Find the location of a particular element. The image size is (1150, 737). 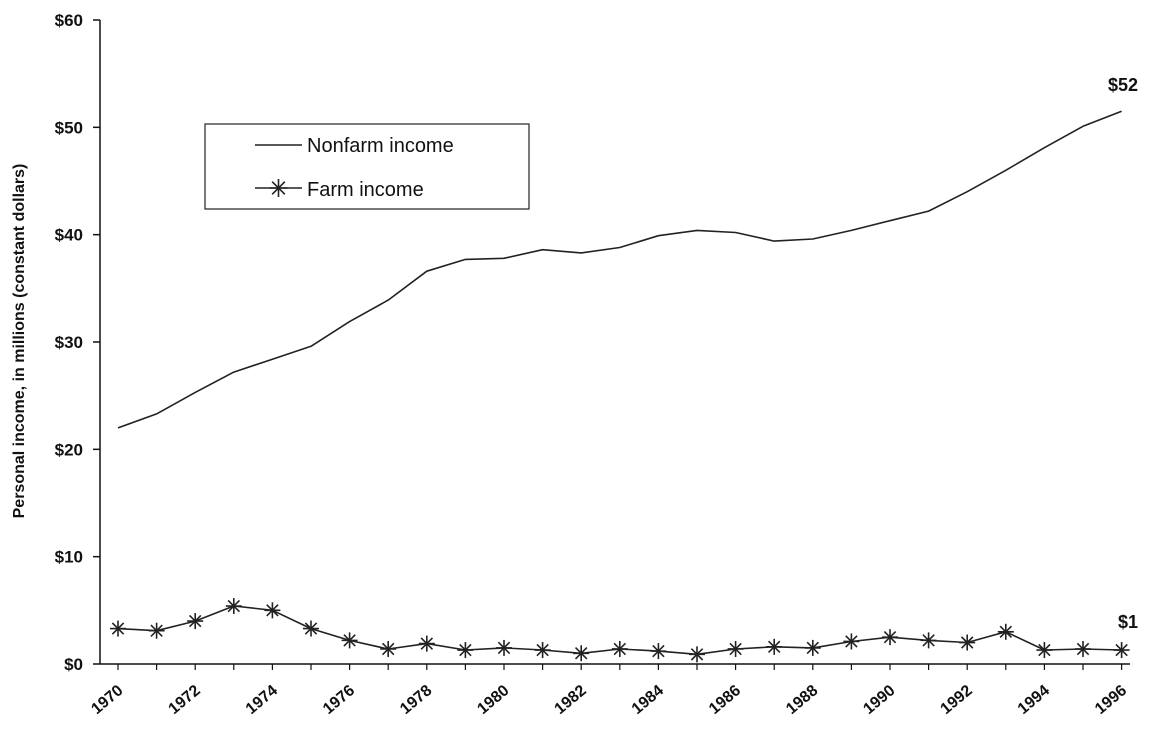

legend-label-nonfarm: Nonfarm income is located at coordinates (380, 146).